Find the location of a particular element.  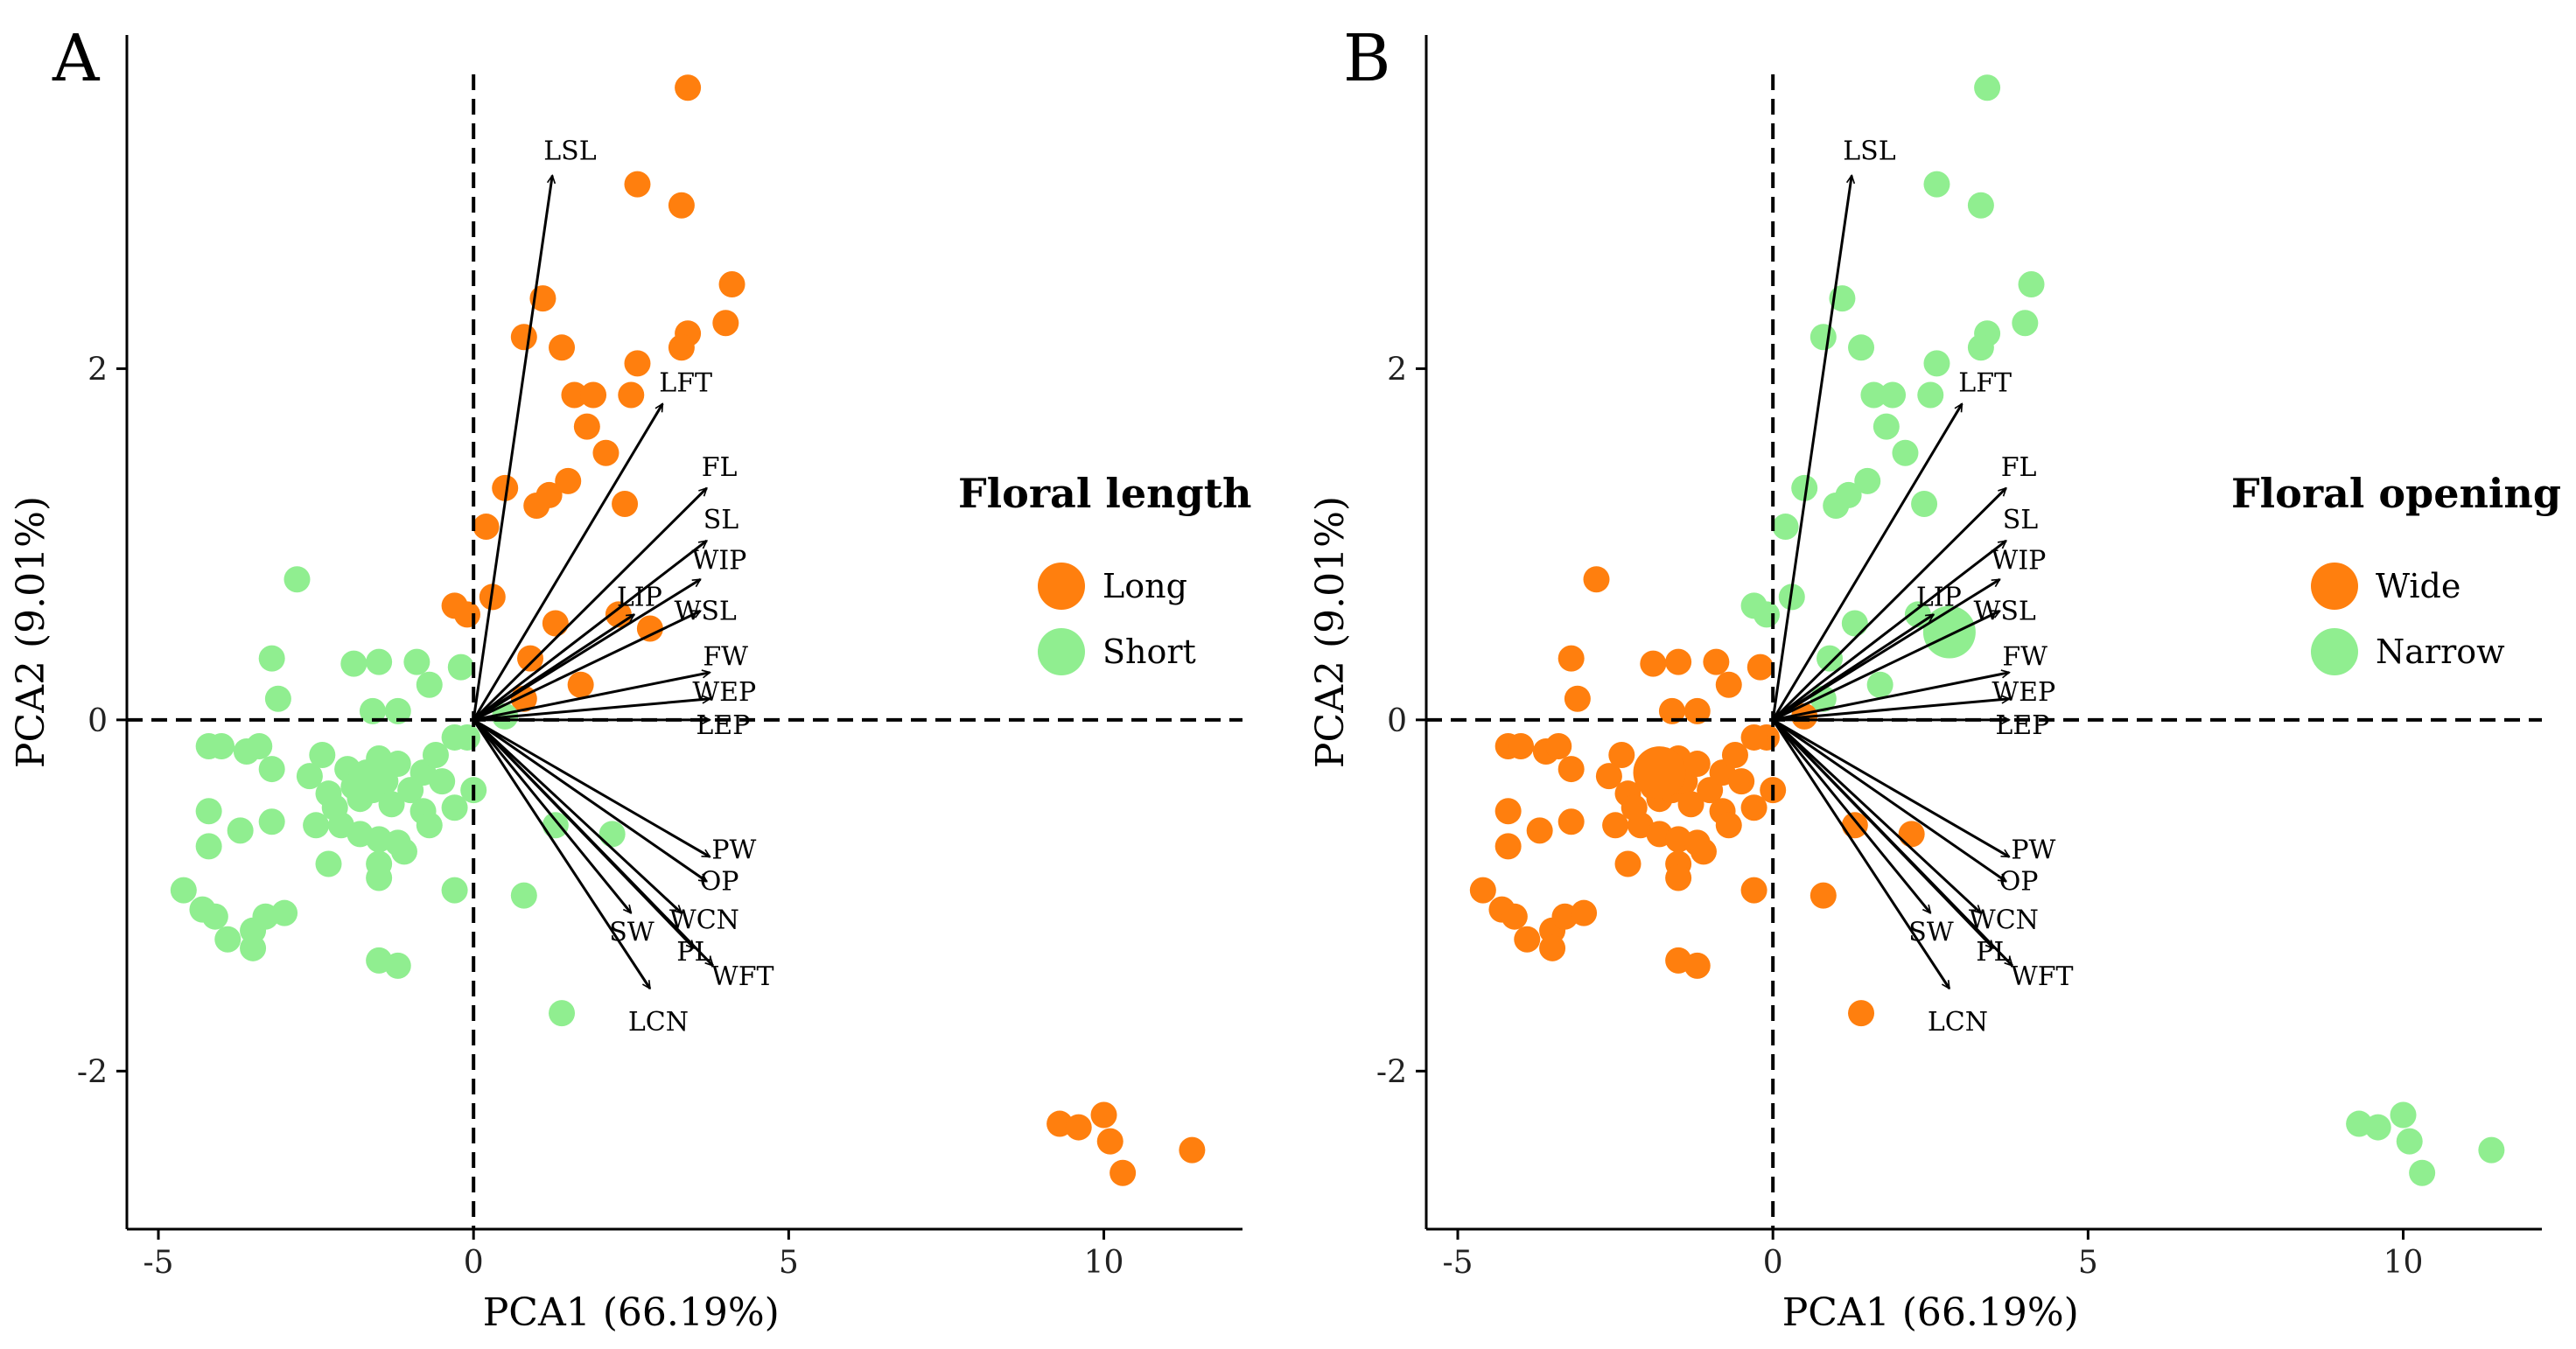

loading-label-wsl: WSL is located at coordinates (2005, 611).